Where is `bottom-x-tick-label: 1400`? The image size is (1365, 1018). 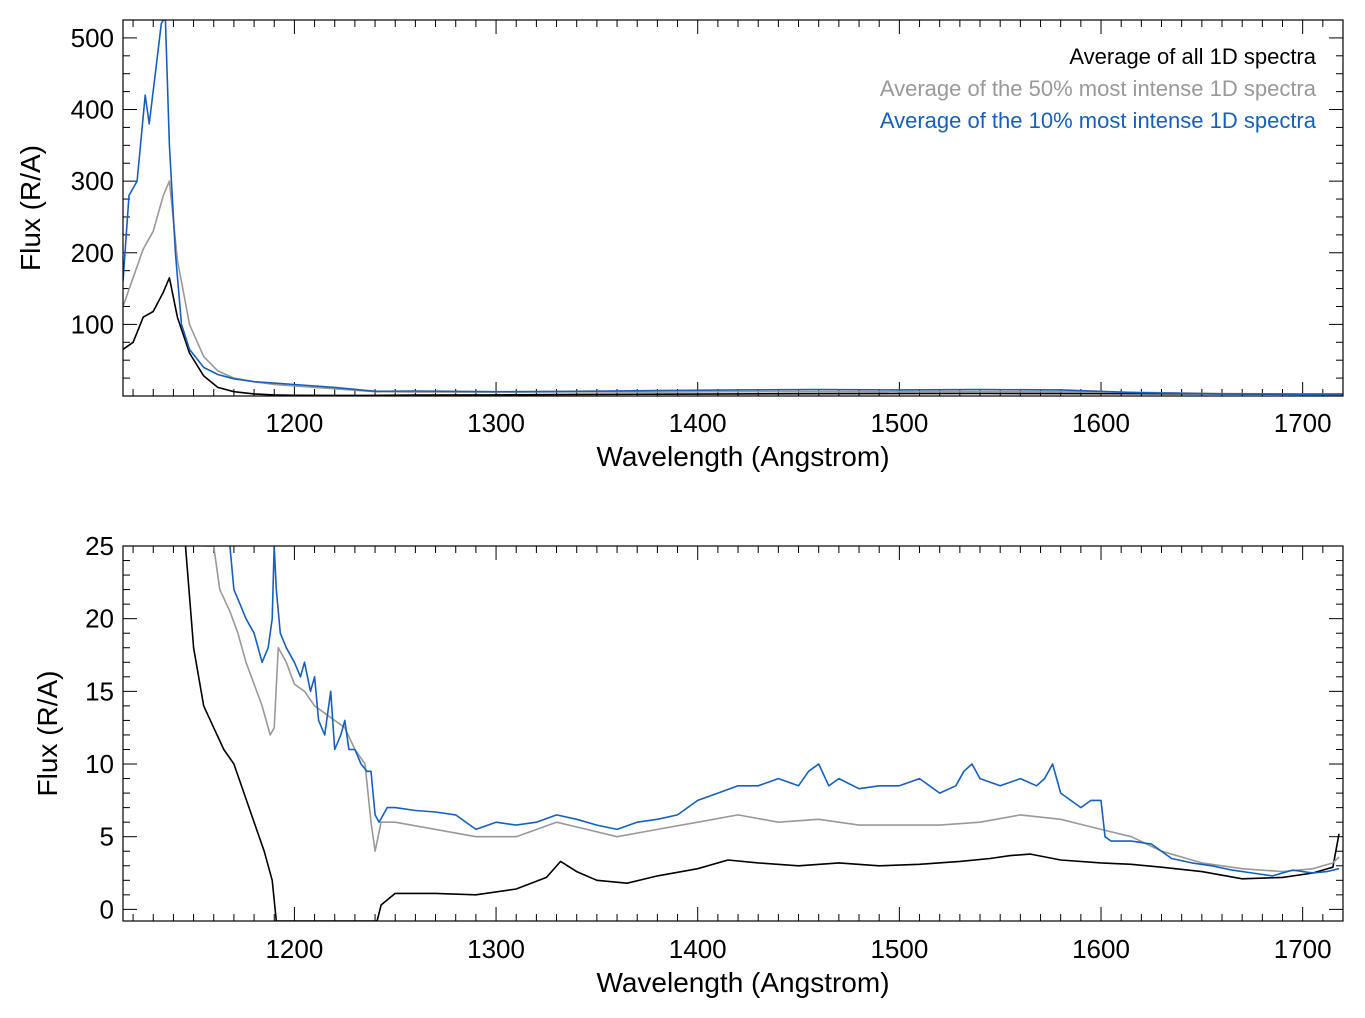 bottom-x-tick-label: 1400 is located at coordinates (698, 949).